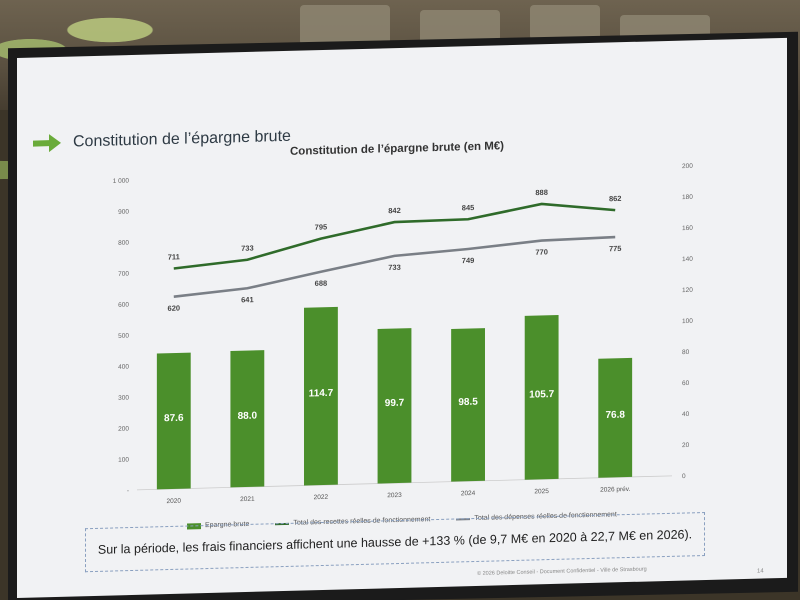 The width and height of the screenshot is (800, 600). I want to click on left-axis-tick-label: 400, so click(123, 367).